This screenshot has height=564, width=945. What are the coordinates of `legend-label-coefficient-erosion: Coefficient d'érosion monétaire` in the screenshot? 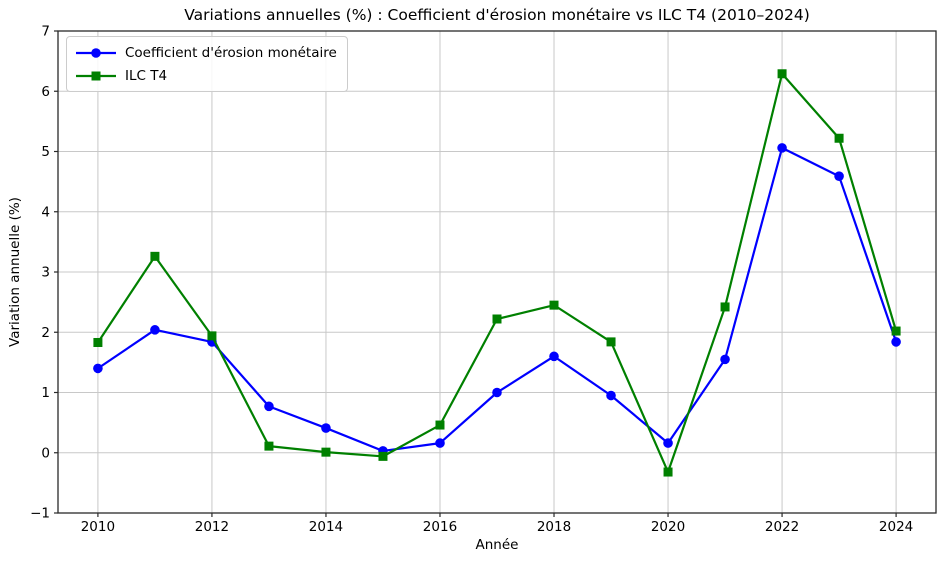 It's located at (231, 52).